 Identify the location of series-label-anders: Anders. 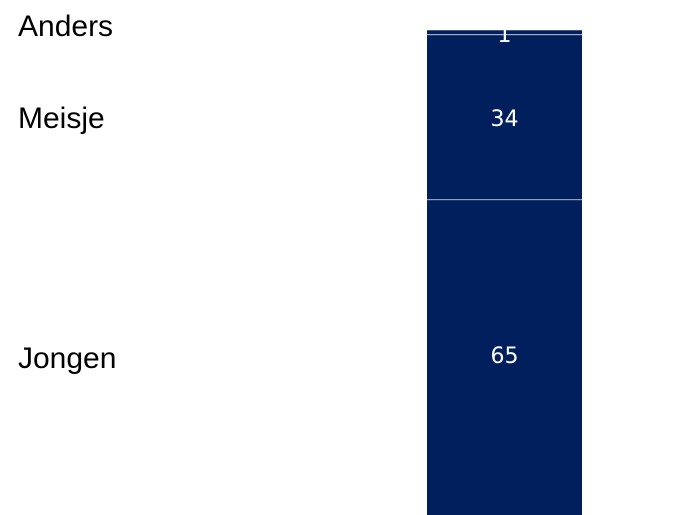
(65, 26).